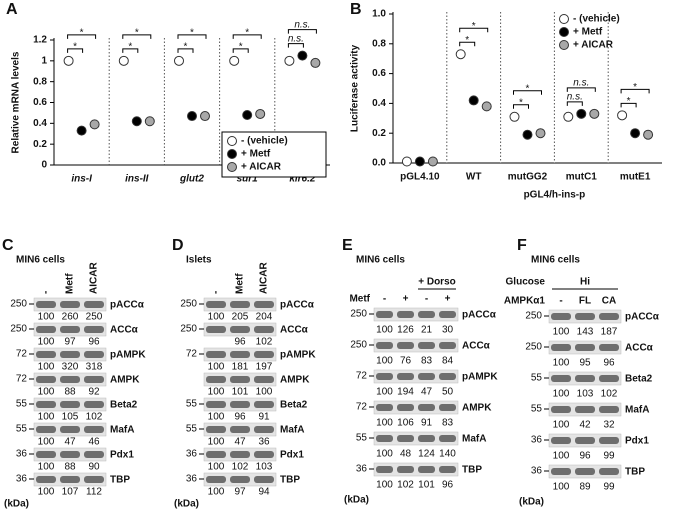  Describe the element at coordinates (379, 14) in the screenshot. I see `y-tick-label: 1.0` at that location.